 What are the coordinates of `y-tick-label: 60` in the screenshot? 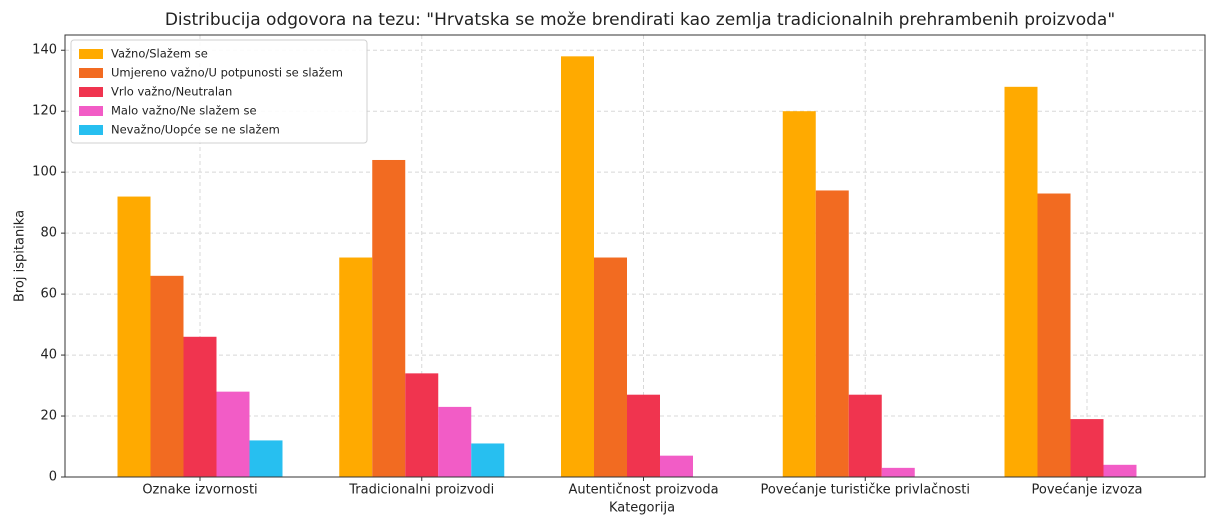 It's located at (48, 294).